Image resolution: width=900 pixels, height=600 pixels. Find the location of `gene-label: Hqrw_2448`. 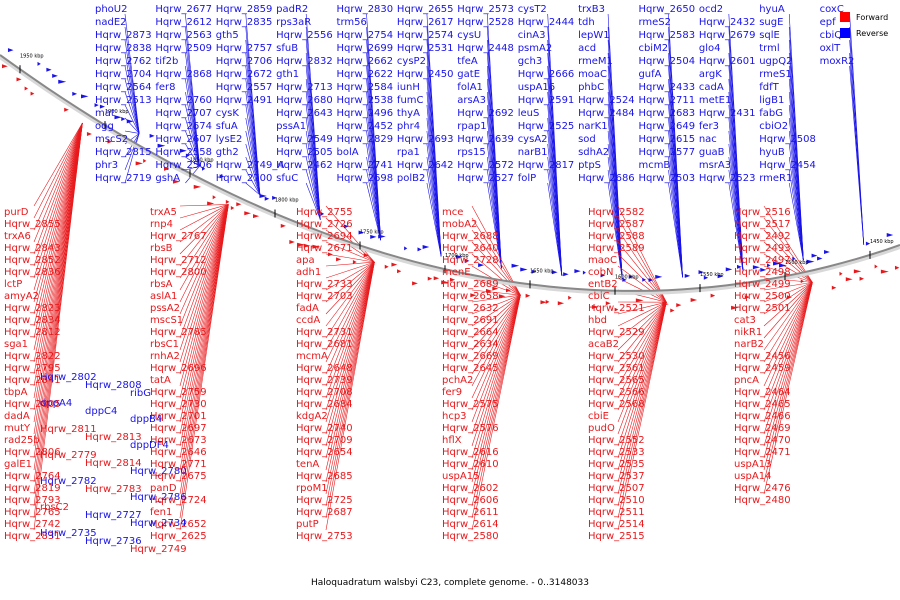

gene-label: Hqrw_2448 is located at coordinates (485, 48).